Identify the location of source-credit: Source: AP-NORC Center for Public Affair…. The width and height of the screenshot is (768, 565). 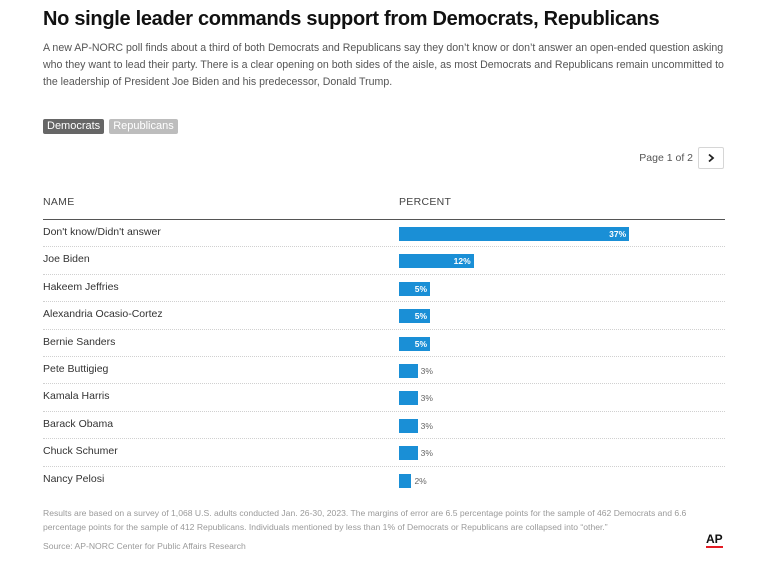
(144, 546).